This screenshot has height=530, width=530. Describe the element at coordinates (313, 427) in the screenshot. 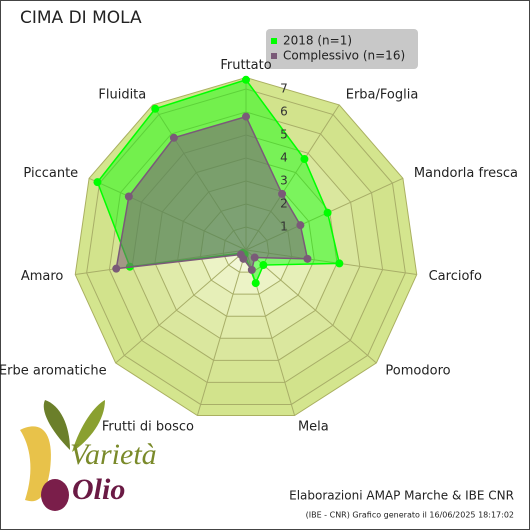

I see `axis-label: Mela` at that location.